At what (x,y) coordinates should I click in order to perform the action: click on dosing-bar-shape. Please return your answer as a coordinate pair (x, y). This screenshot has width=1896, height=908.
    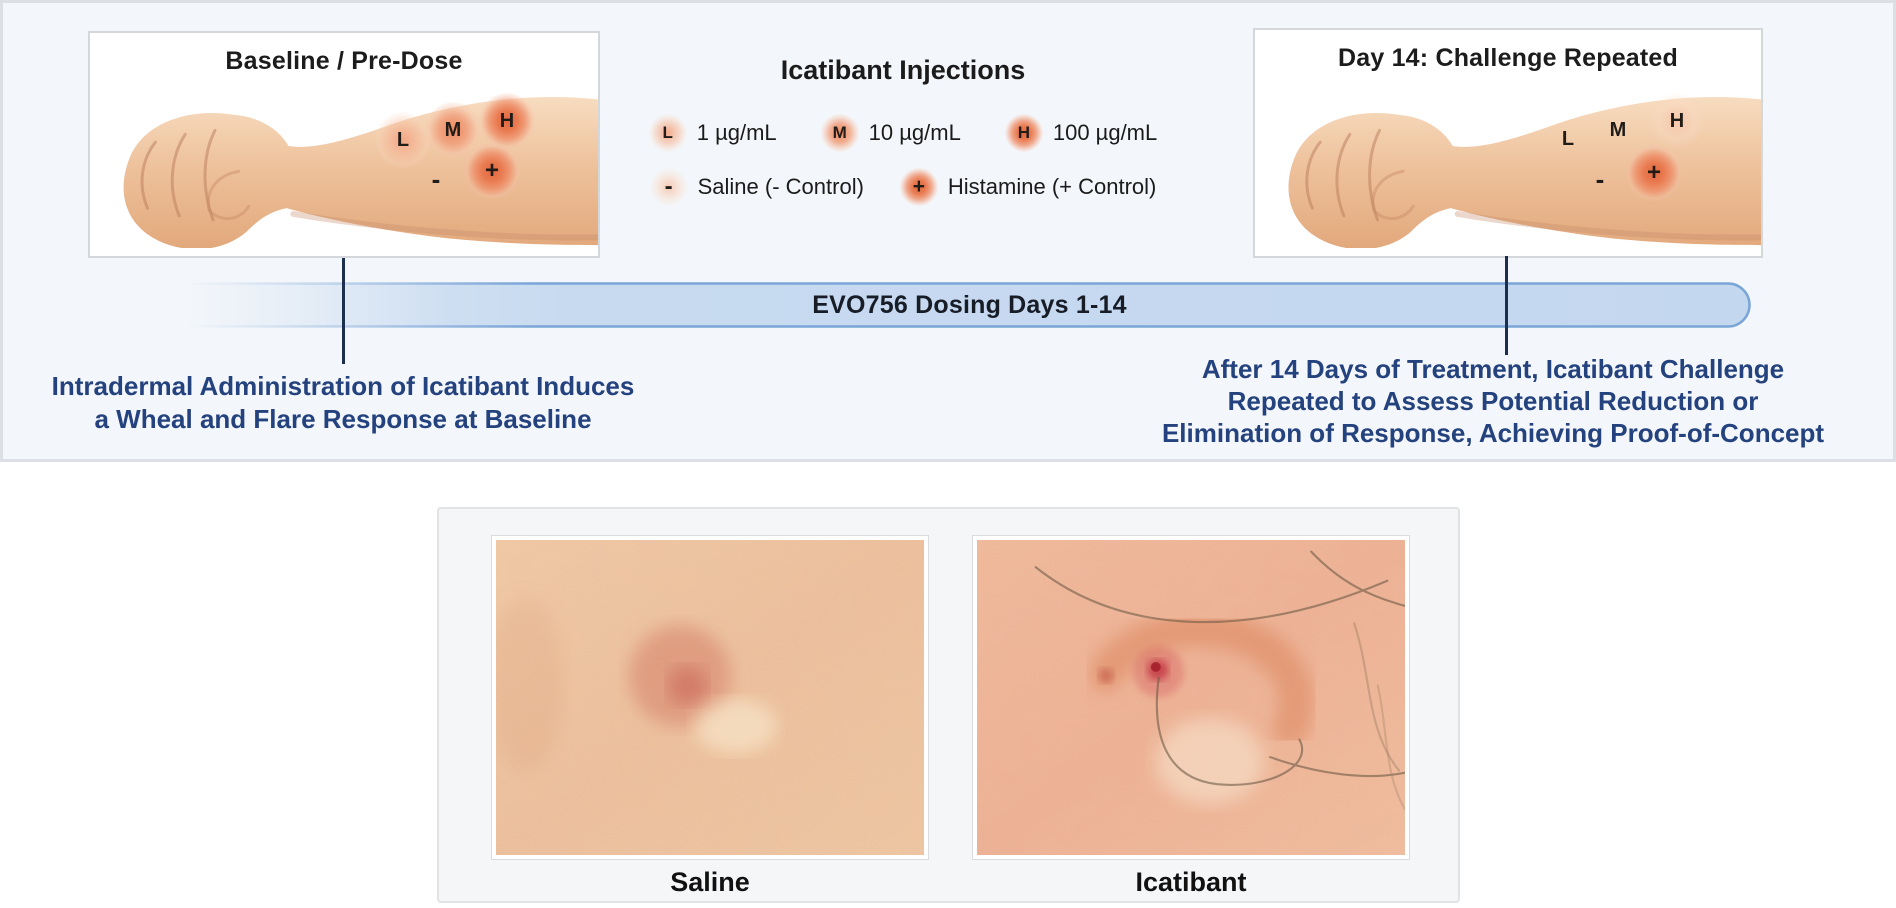
    Looking at the image, I should click on (969, 305).